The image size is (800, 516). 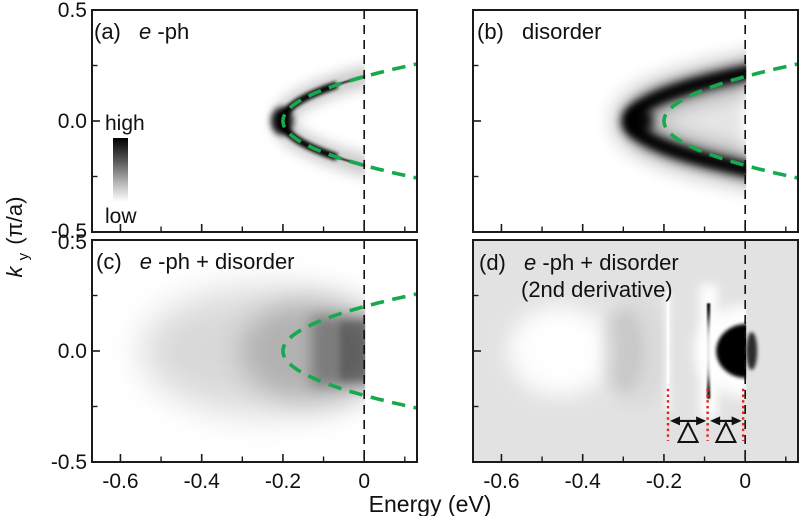 I want to click on white-lobe-core, so click(x=562, y=351).